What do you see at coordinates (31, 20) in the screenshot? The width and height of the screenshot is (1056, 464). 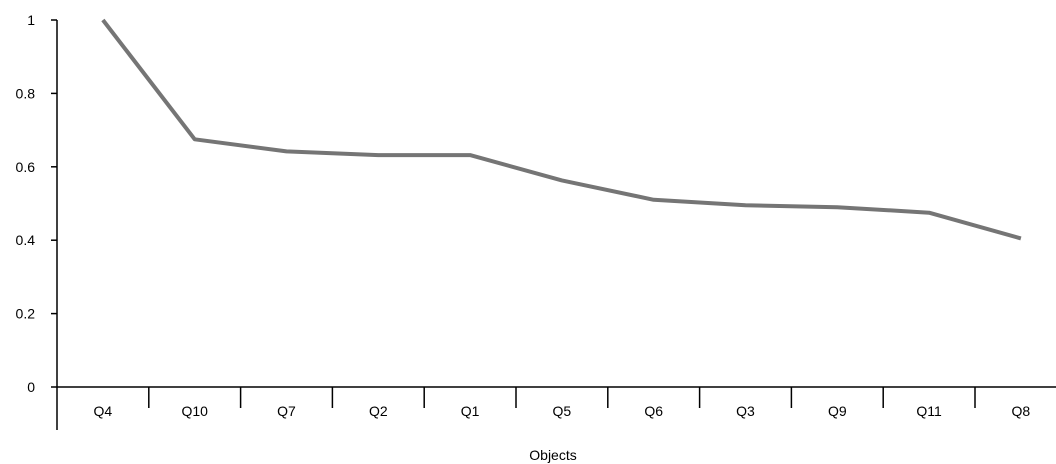 I see `y-tick-label: 1` at bounding box center [31, 20].